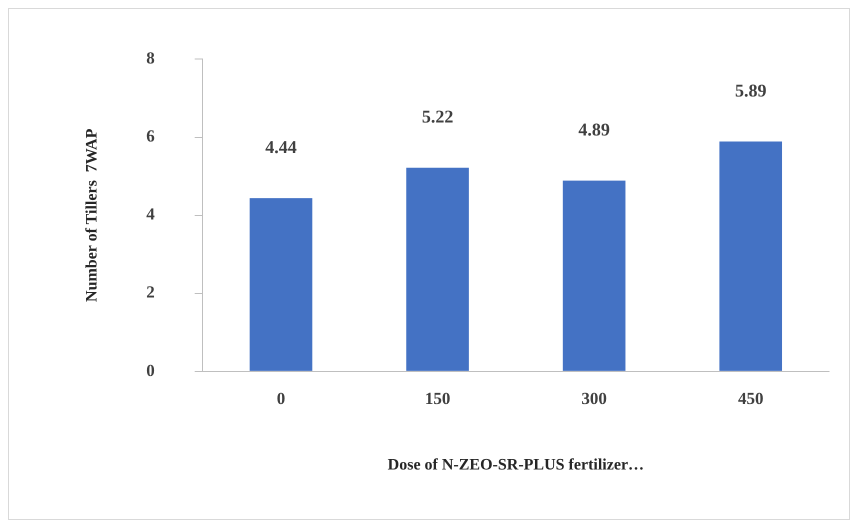 This screenshot has width=858, height=528. I want to click on data-label: 4.44, so click(281, 147).